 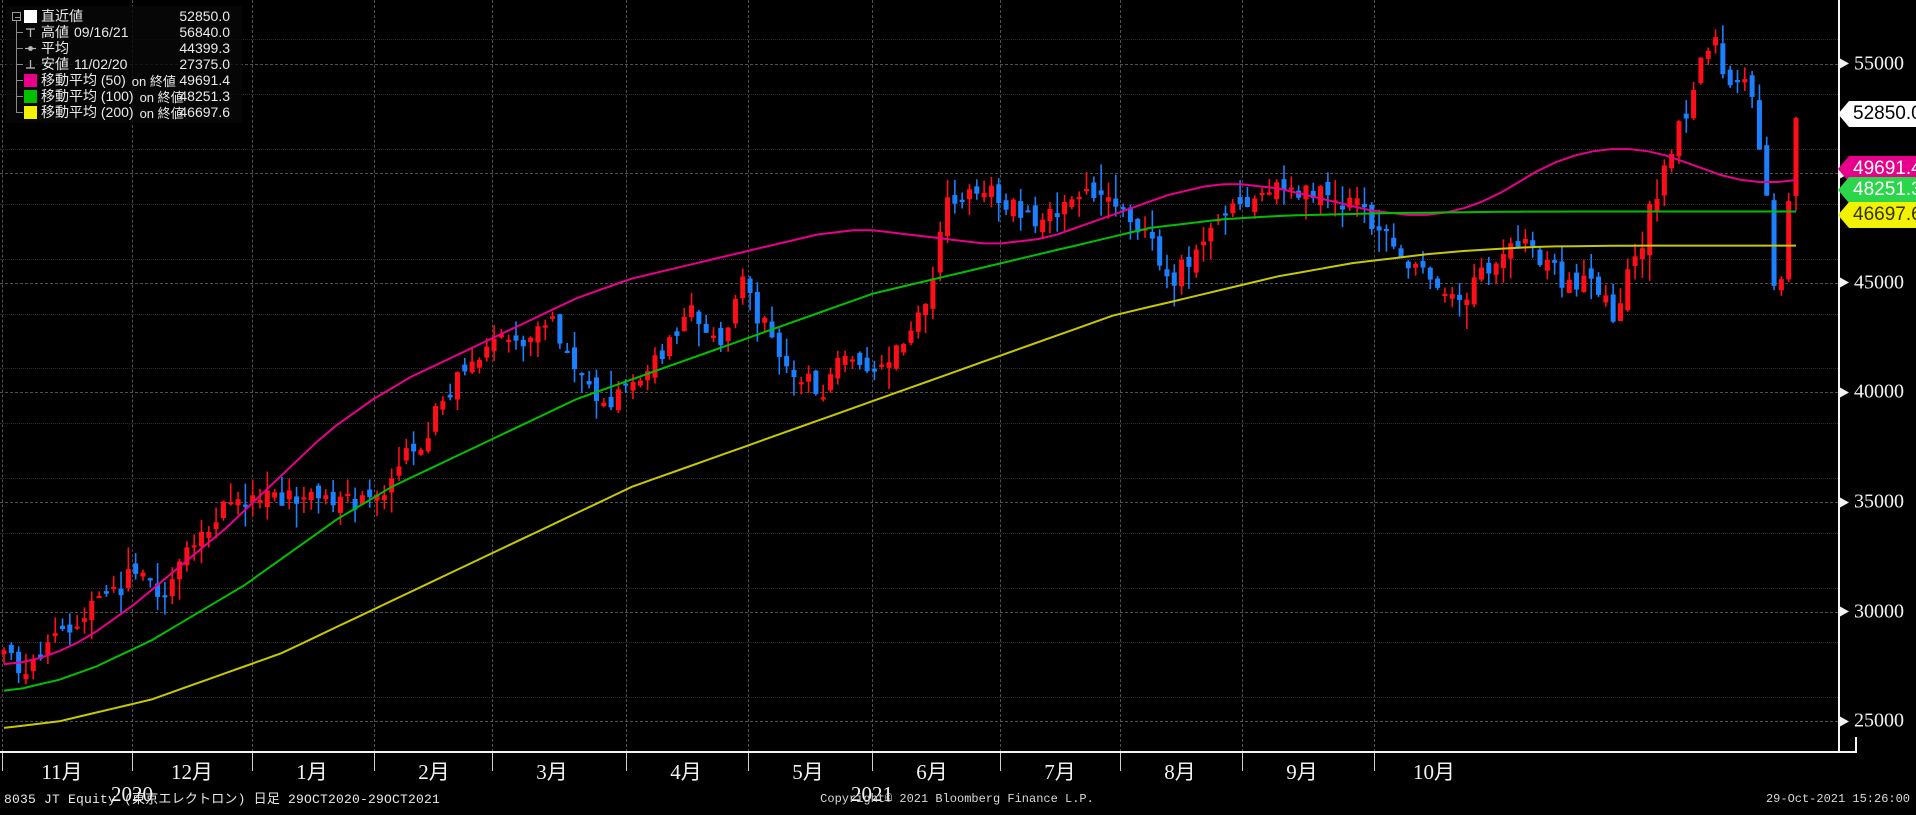 I want to click on legend-row: 高値 09/16/21 56840.0, so click(x=123, y=32).